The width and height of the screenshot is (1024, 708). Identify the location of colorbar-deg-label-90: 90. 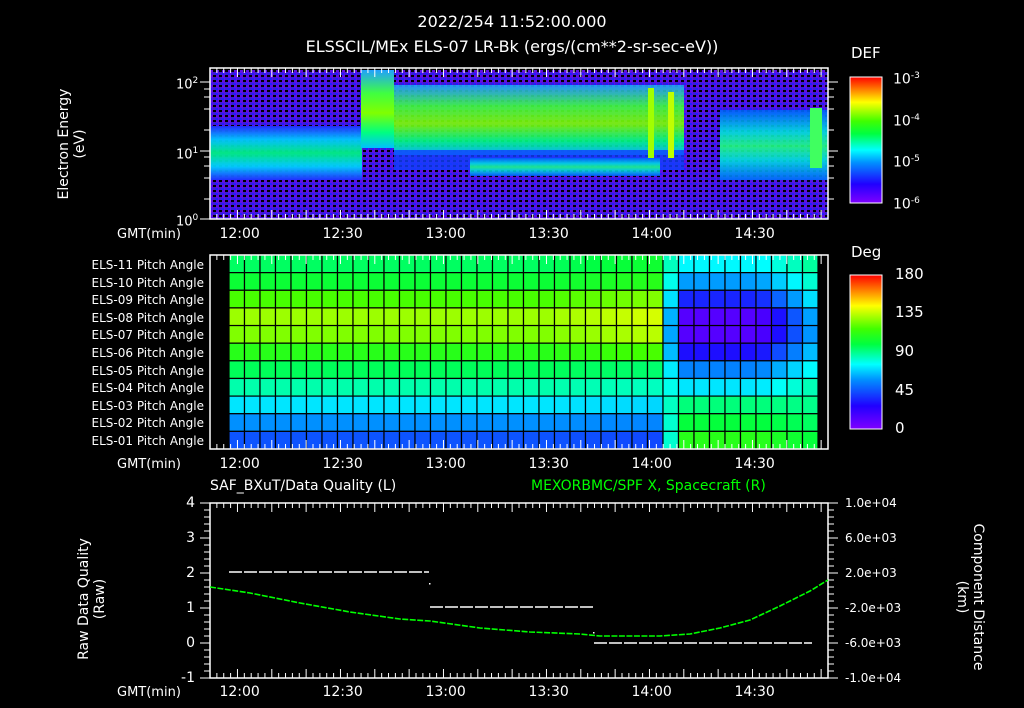
(905, 351).